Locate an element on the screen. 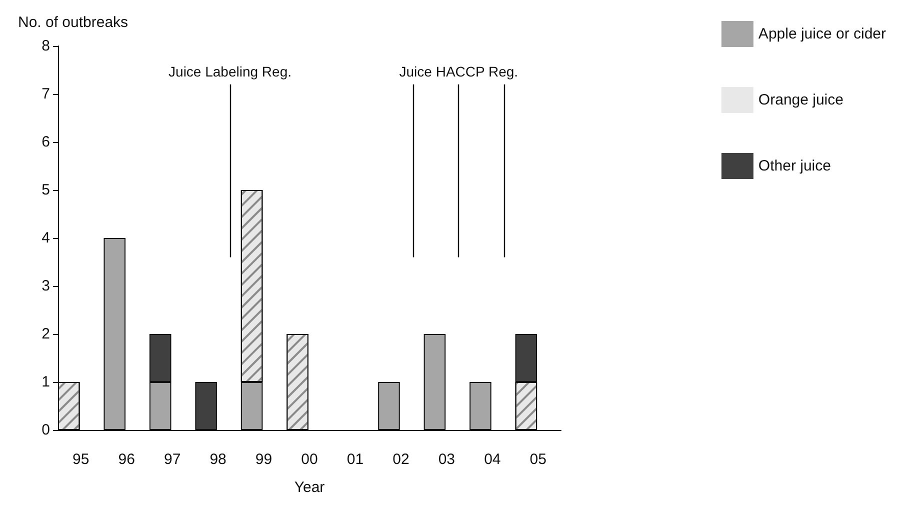  legend-label: Orange juice is located at coordinates (801, 100).